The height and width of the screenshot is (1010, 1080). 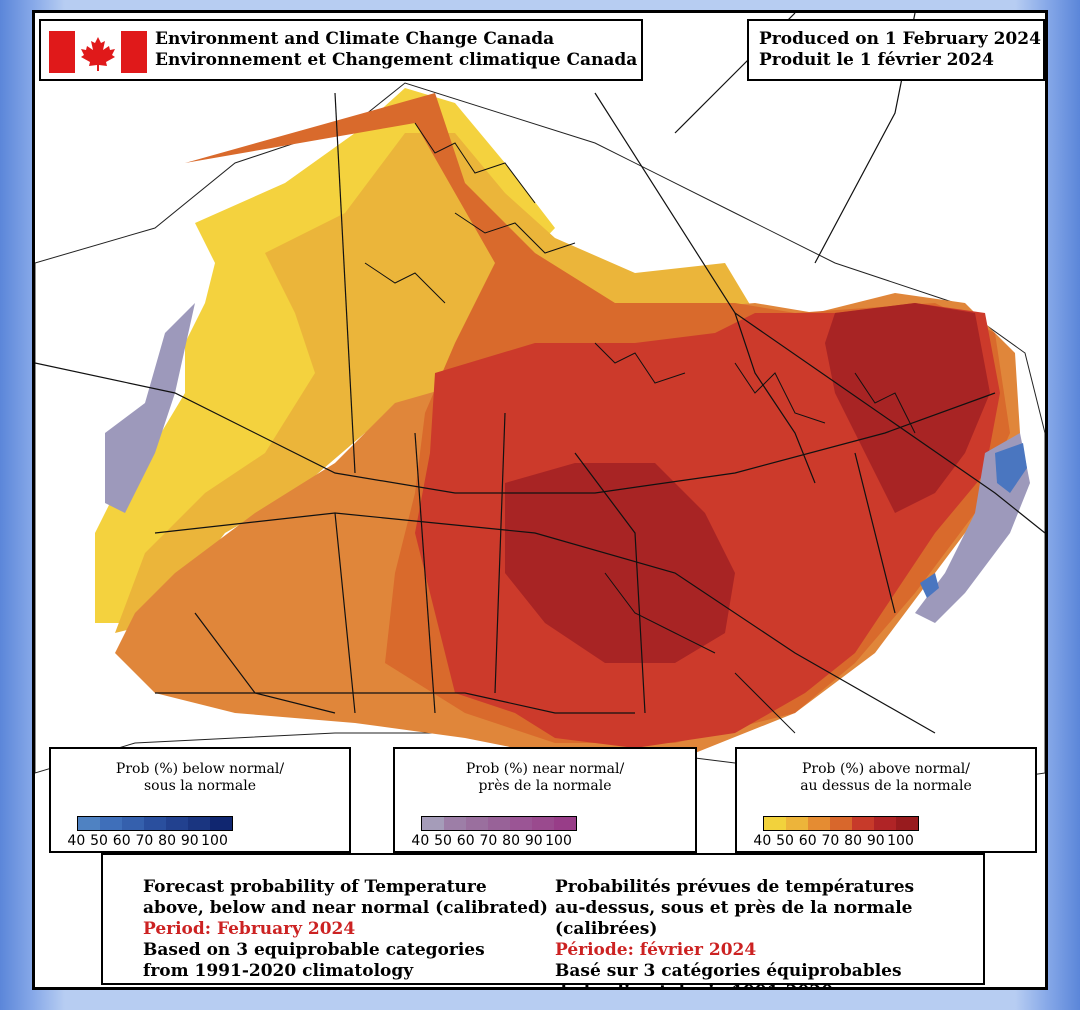 What do you see at coordinates (769, 984) in the screenshot?
I see `info-fr-line-4: de la climatologie 1991-2020` at bounding box center [769, 984].